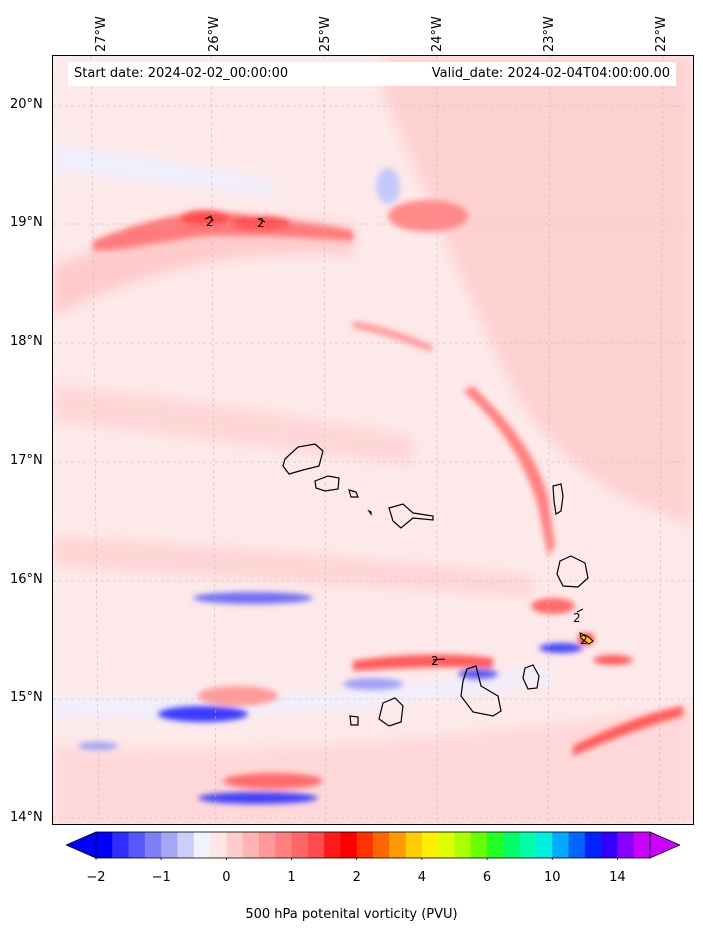  I want to click on lat-label: 19°N, so click(26, 222).